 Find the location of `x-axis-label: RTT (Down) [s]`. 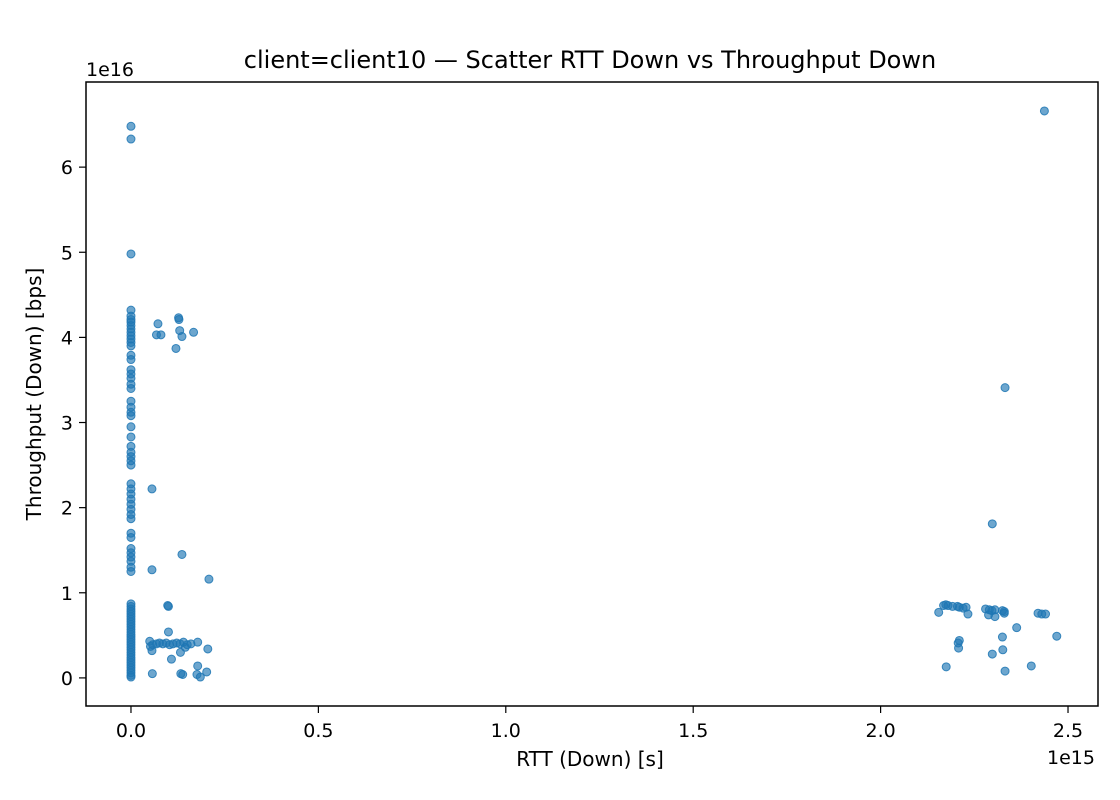

x-axis-label: RTT (Down) [s] is located at coordinates (590, 759).